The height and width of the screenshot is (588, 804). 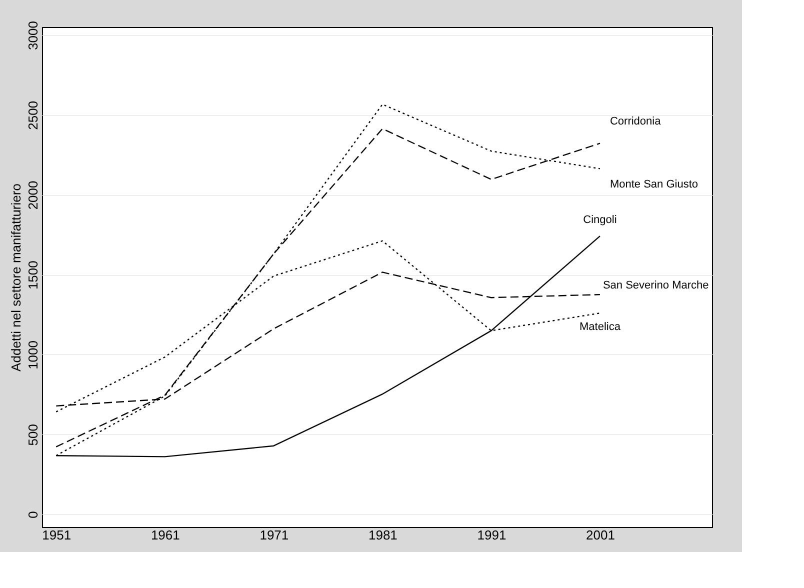 I want to click on y-tick-label: 1500, so click(x=33, y=275).